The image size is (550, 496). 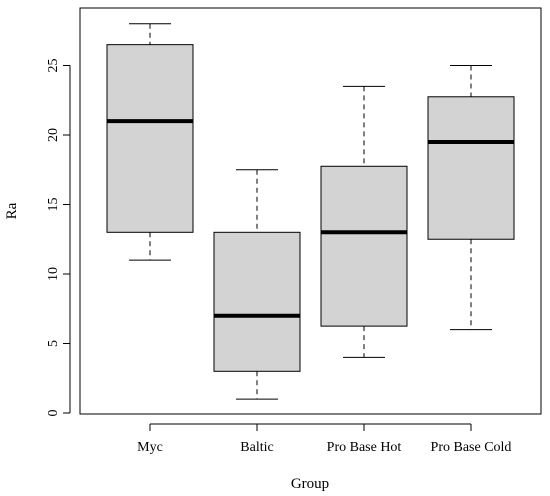 I want to click on y-tick-label: 20, so click(x=53, y=135).